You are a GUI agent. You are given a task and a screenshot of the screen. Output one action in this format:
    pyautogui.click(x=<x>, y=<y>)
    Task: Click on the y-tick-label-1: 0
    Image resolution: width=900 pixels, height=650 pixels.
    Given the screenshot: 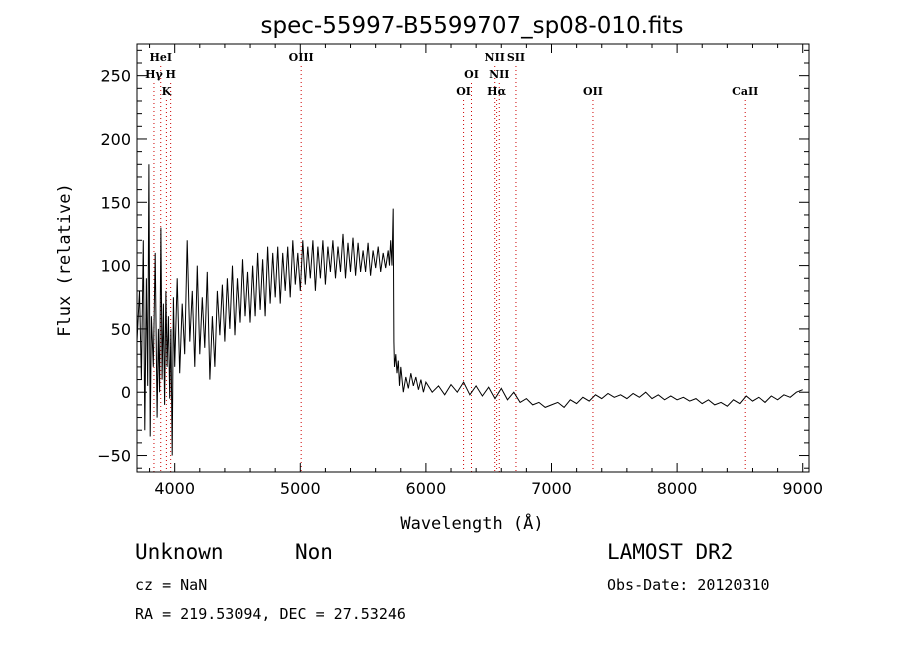 What is the action you would take?
    pyautogui.click(x=126, y=392)
    